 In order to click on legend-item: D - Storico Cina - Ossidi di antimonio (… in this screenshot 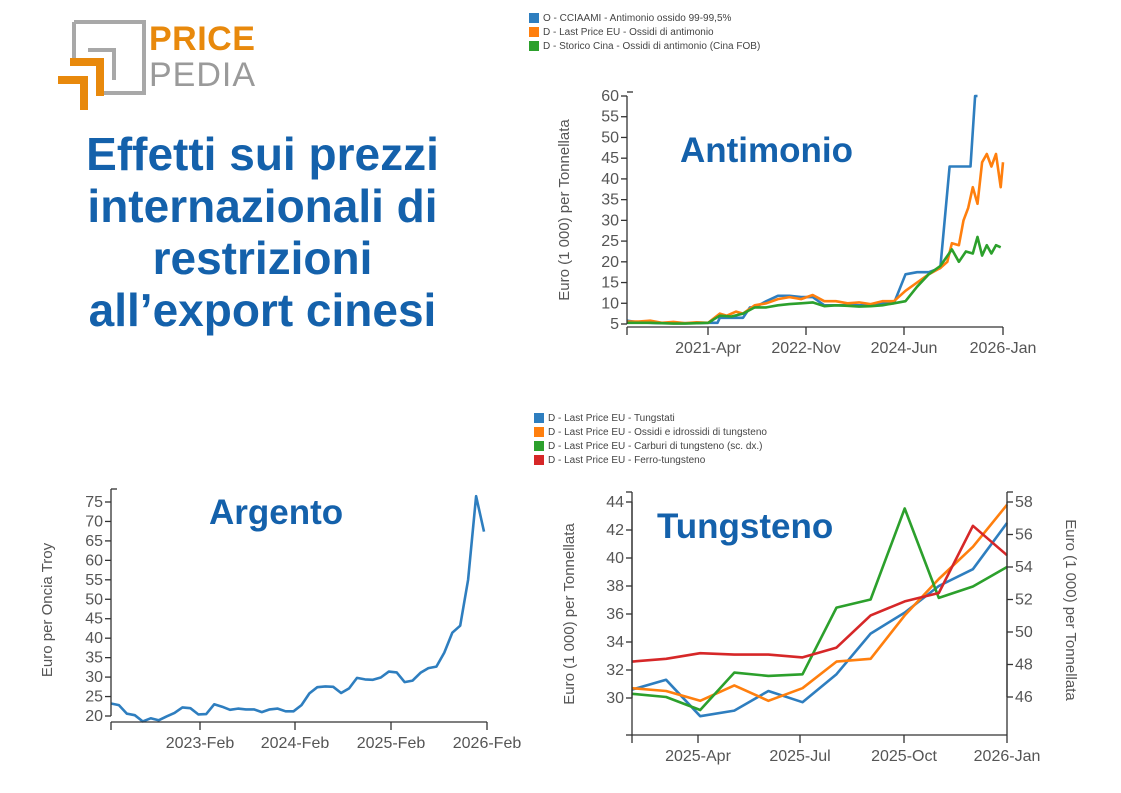, I will do `click(644, 46)`.